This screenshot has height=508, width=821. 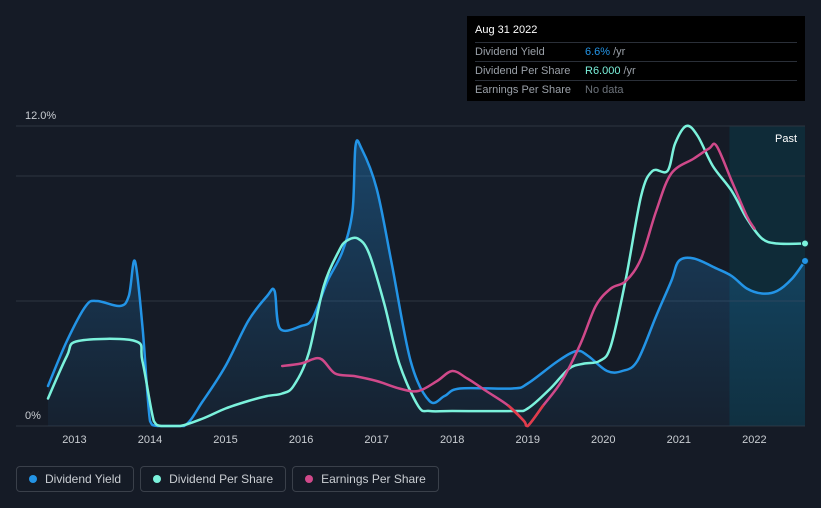 What do you see at coordinates (526, 416) in the screenshot?
I see `earnings-per-share-negative-segment` at bounding box center [526, 416].